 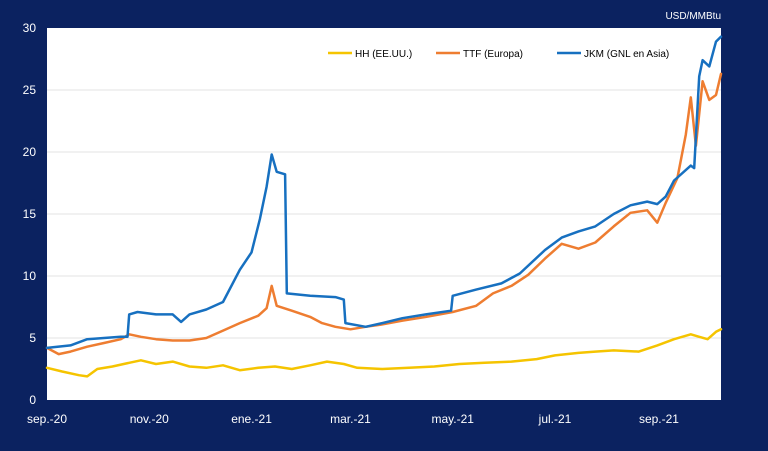 What do you see at coordinates (30, 276) in the screenshot?
I see `y-tick-label: 10` at bounding box center [30, 276].